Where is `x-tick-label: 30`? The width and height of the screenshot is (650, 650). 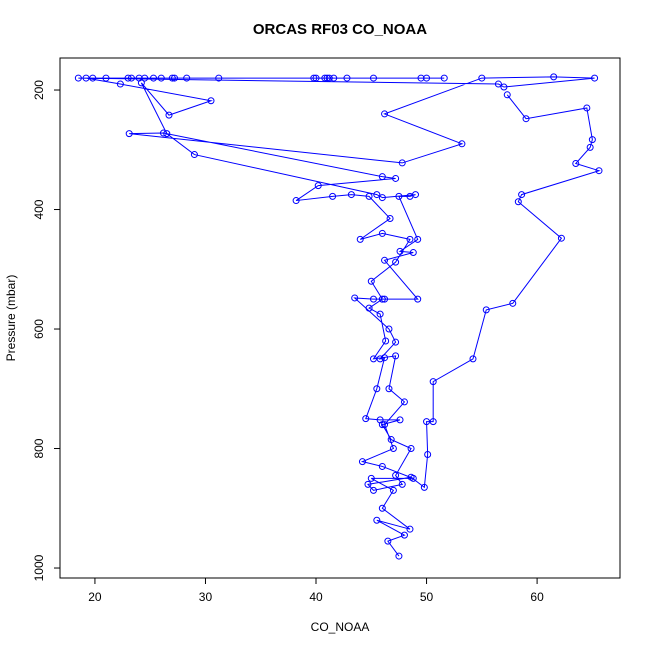 x-tick-label: 30 is located at coordinates (206, 597).